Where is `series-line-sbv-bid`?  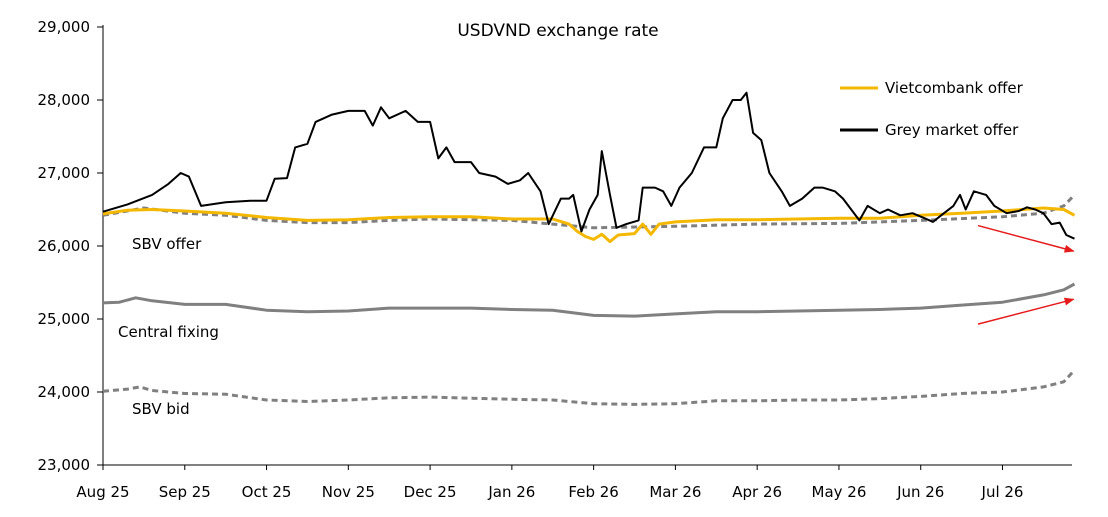
series-line-sbv-bid is located at coordinates (589, 387).